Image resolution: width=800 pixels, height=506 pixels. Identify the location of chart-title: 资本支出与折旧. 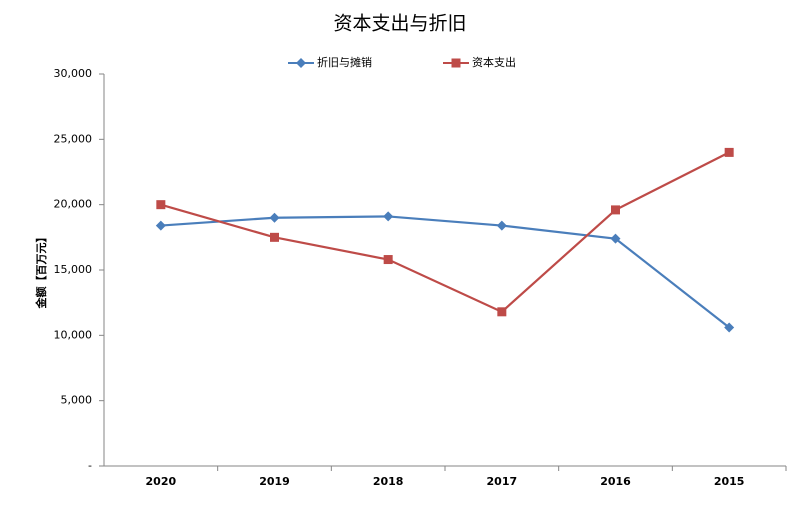
(399, 24).